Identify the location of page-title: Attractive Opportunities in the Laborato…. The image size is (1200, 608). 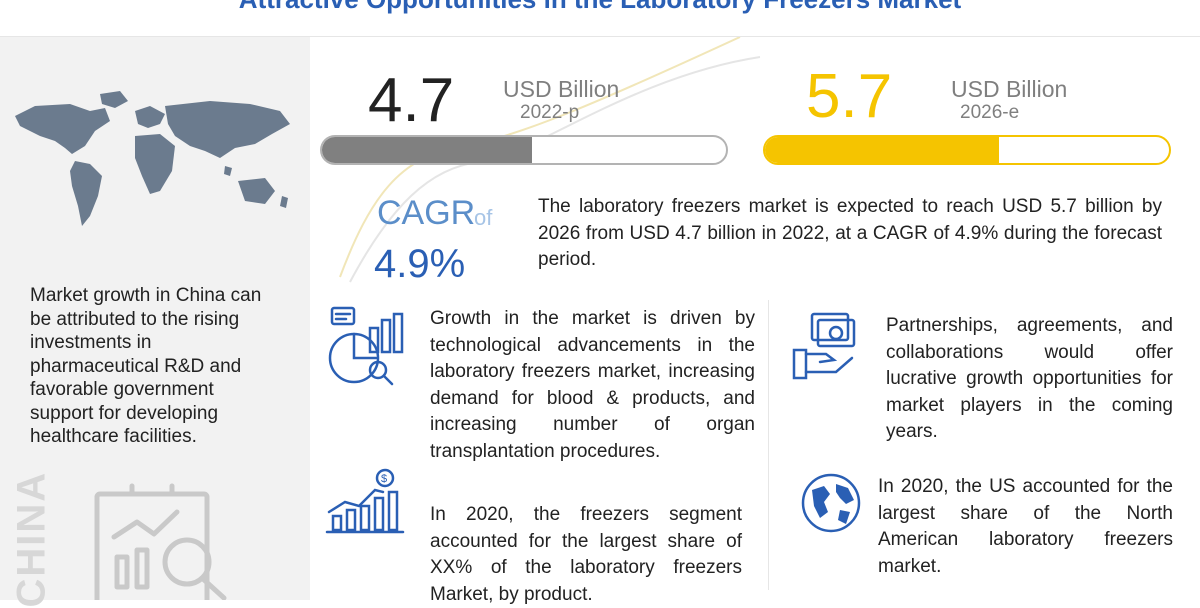
(600, 7).